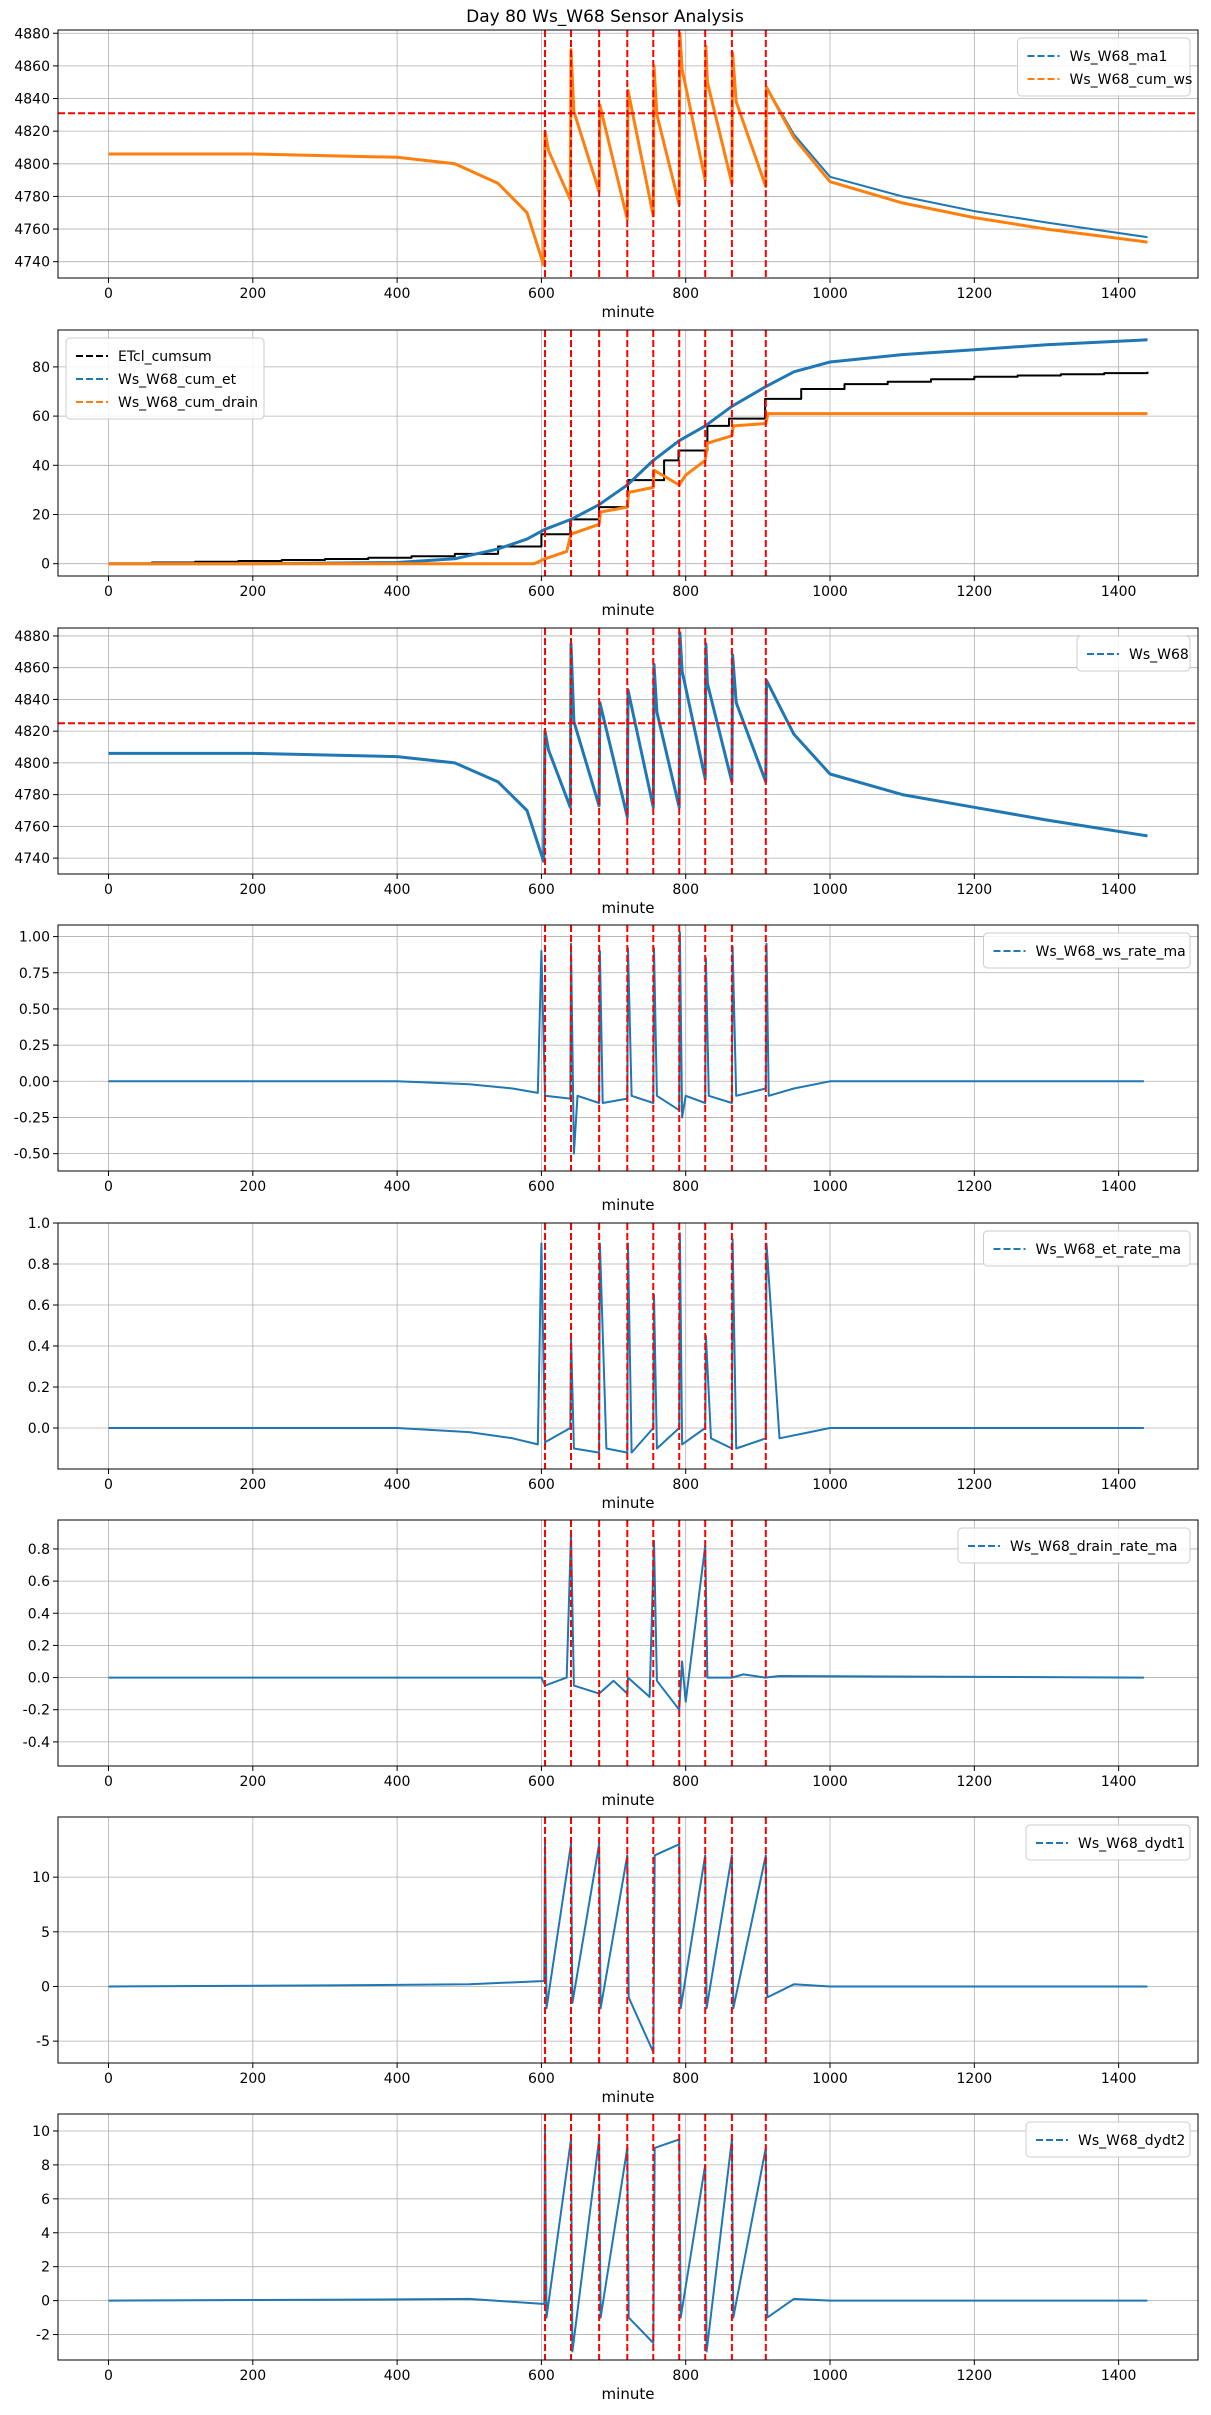 This screenshot has width=1211, height=2415. What do you see at coordinates (1093, 1547) in the screenshot?
I see `legend-label: Ws_W68_drain_rate_ma` at bounding box center [1093, 1547].